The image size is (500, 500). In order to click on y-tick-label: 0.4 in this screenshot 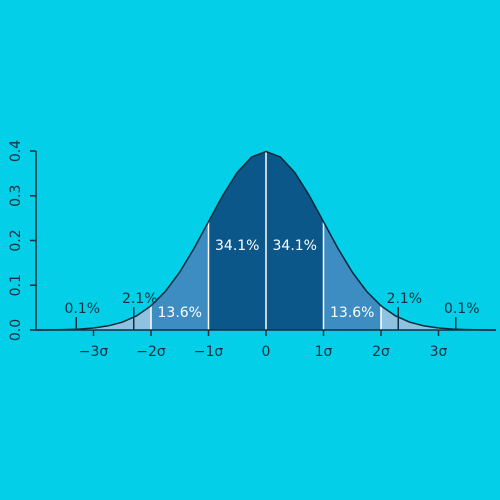, I will do `click(16, 151)`.